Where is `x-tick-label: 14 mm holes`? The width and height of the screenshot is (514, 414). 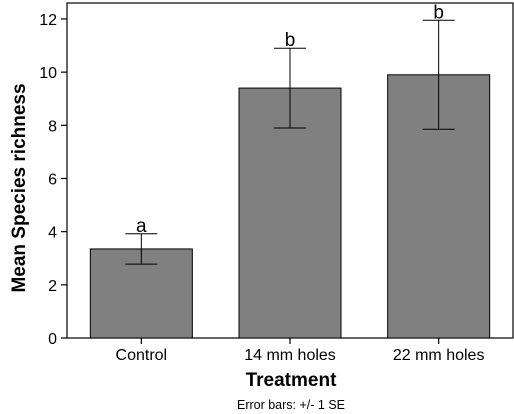 x-tick-label: 14 mm holes is located at coordinates (290, 355).